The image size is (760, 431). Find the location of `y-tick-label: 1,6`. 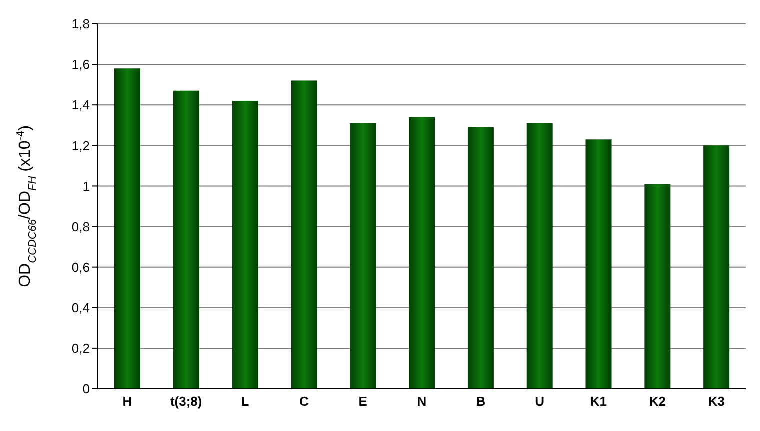

y-tick-label: 1,6 is located at coordinates (81, 64).